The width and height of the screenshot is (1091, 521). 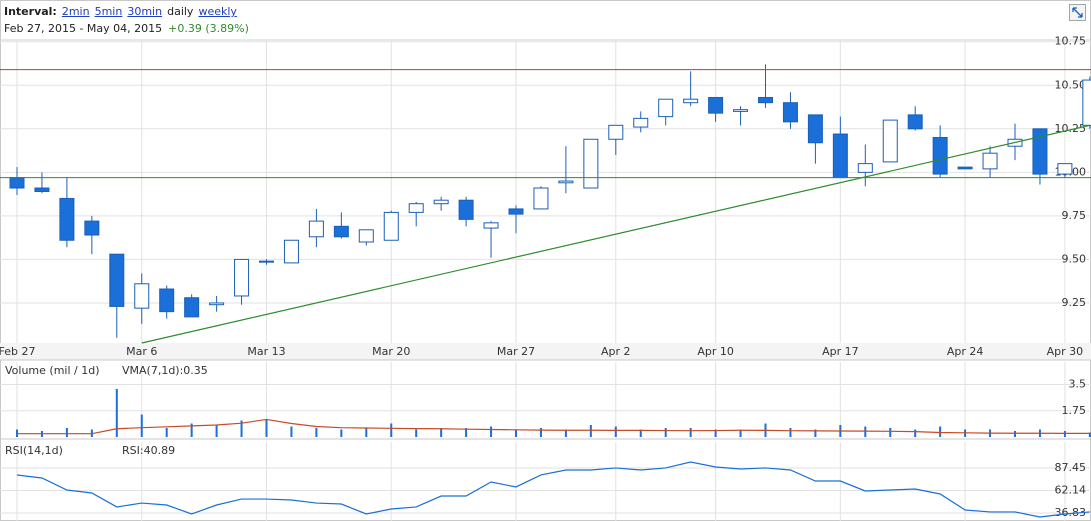 I want to click on x-tick-label: Mar 13, so click(x=266, y=351).